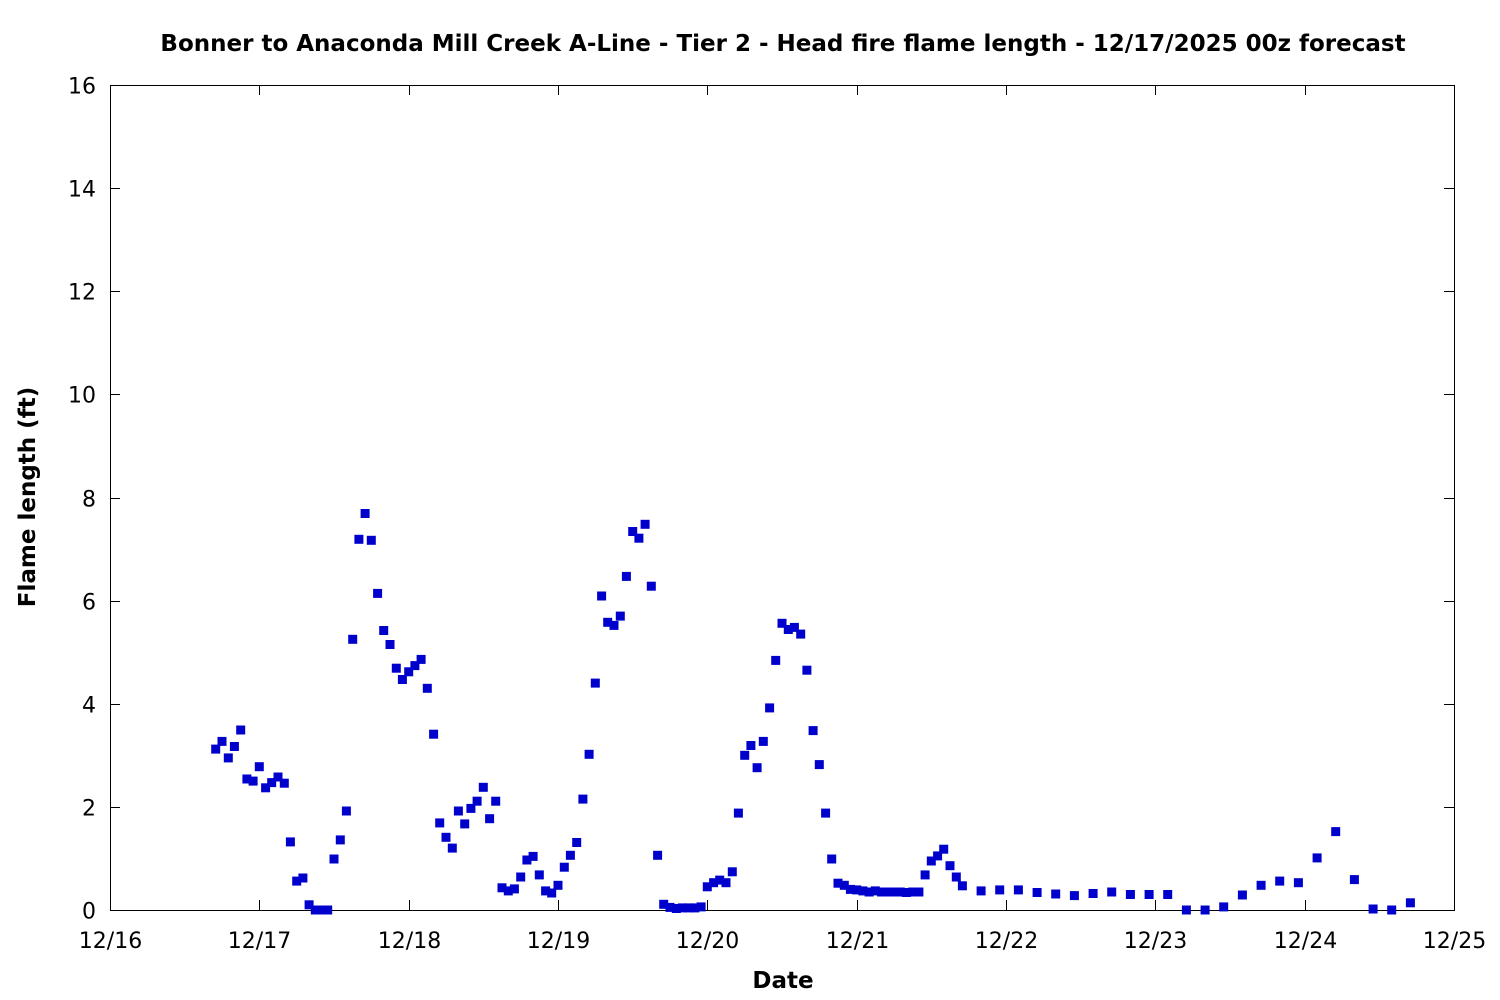  I want to click on x-tick-label: 12/20, so click(707, 941).